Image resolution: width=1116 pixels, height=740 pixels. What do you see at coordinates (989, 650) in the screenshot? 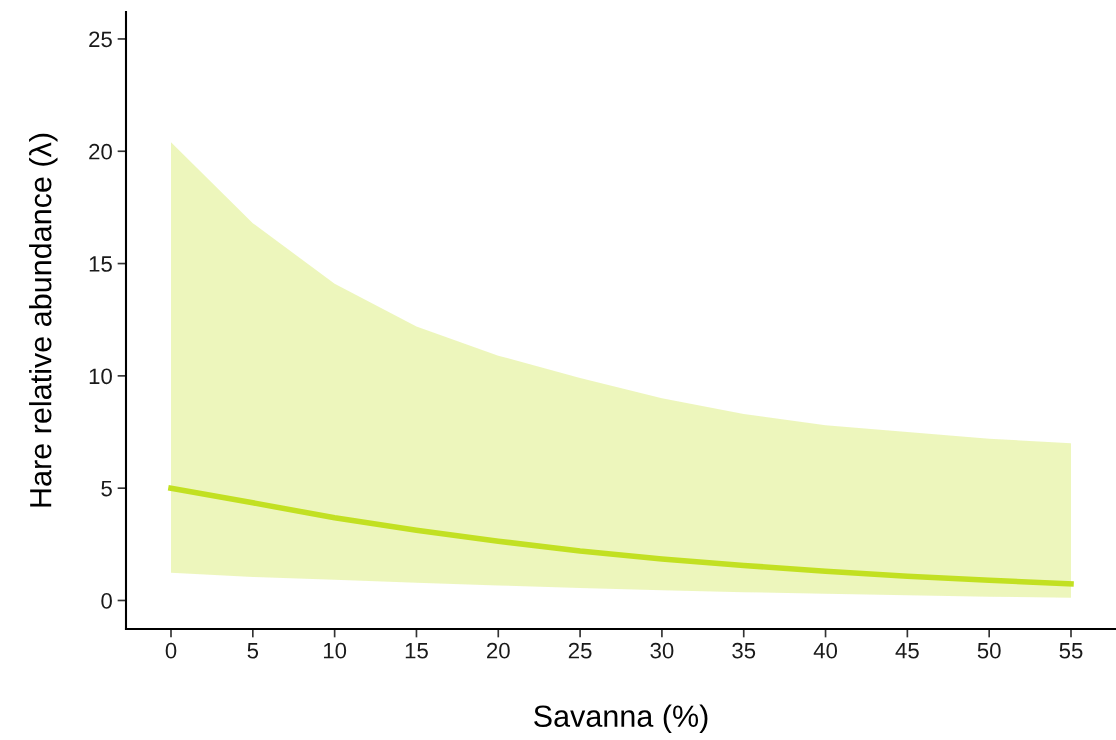
I see `x-tick-label: 50` at bounding box center [989, 650].